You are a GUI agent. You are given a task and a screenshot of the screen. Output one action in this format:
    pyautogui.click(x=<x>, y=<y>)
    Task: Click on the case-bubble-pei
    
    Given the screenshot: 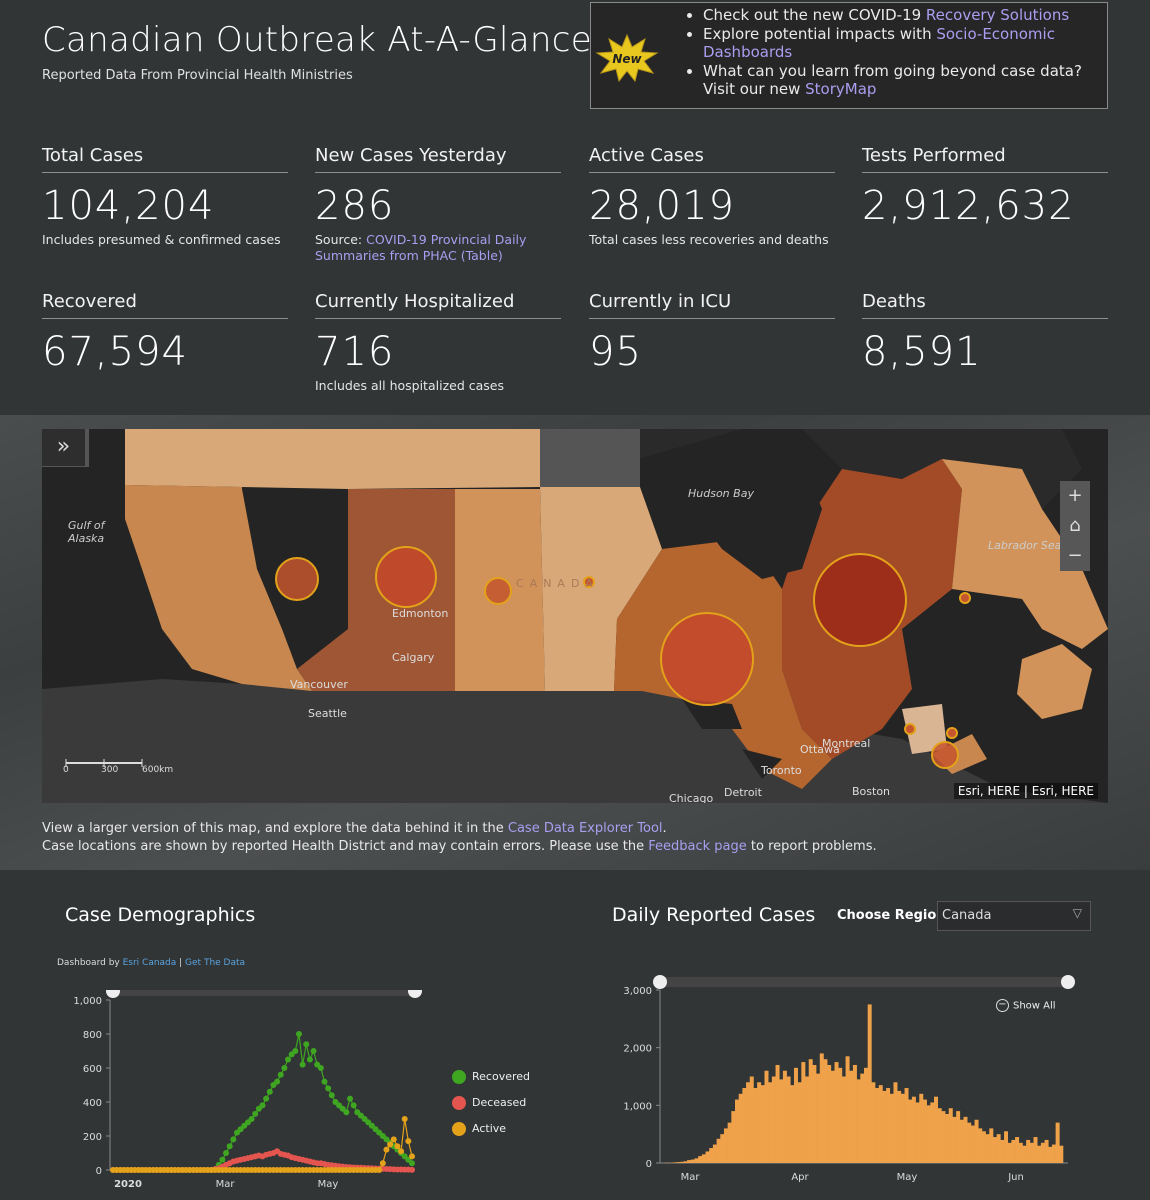 What is the action you would take?
    pyautogui.click(x=952, y=733)
    